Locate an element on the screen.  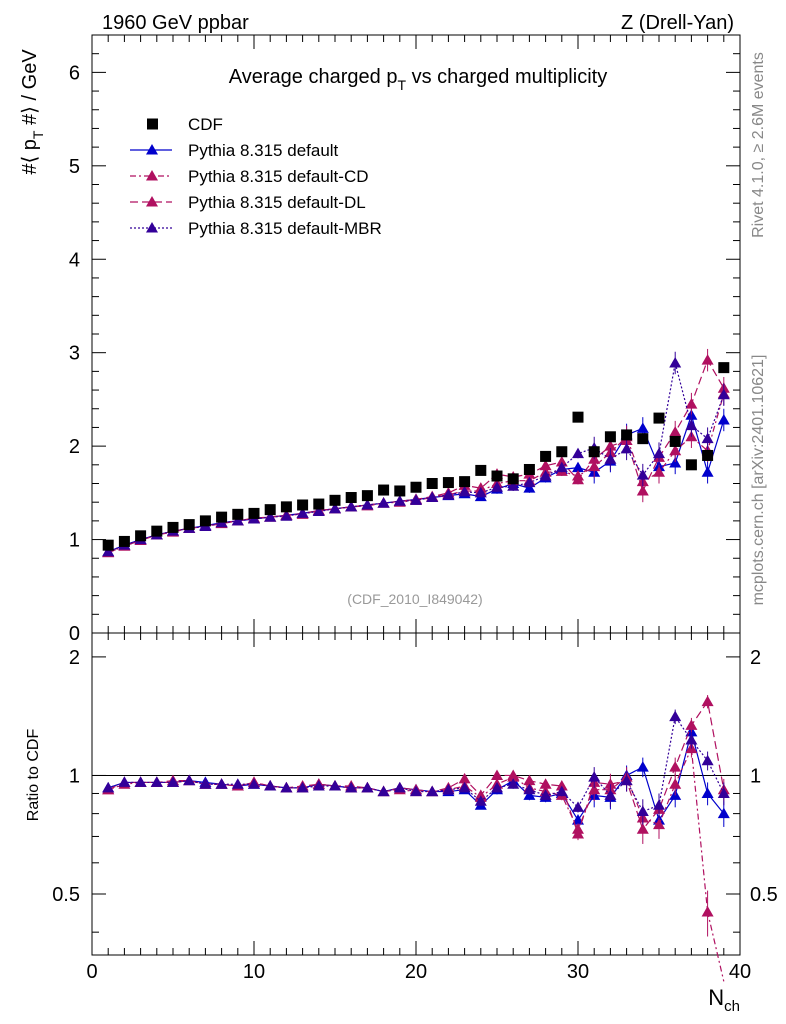
chart-title-main: Average charged p is located at coordinates (313, 77).